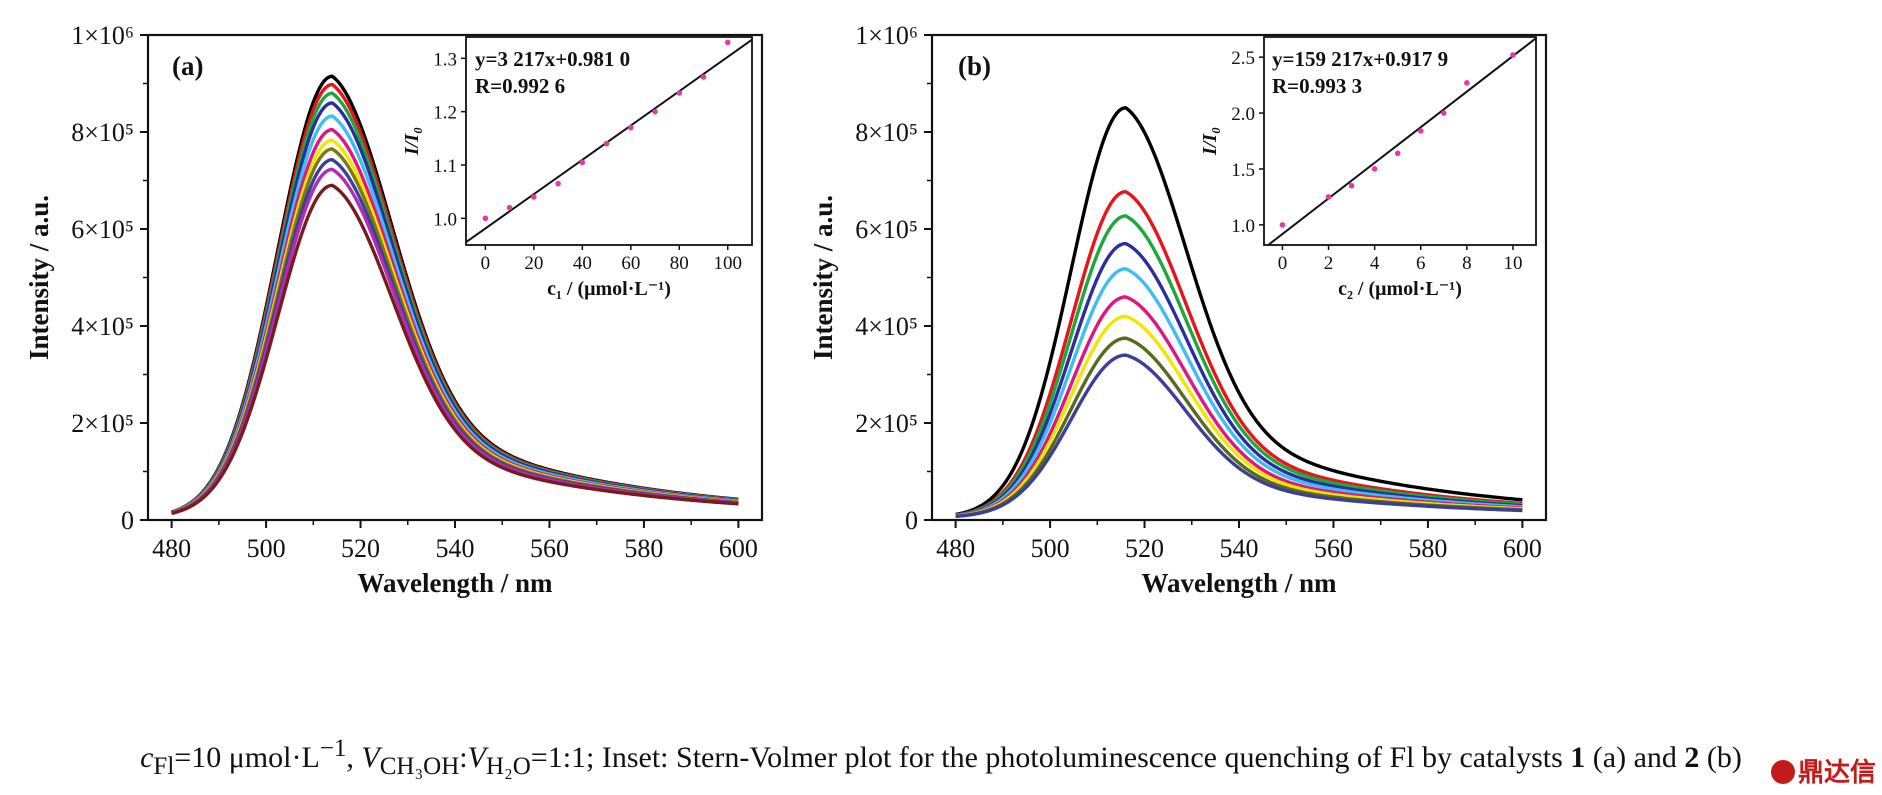  Describe the element at coordinates (1467, 263) in the screenshot. I see `inset-x-tick-label: 8` at that location.